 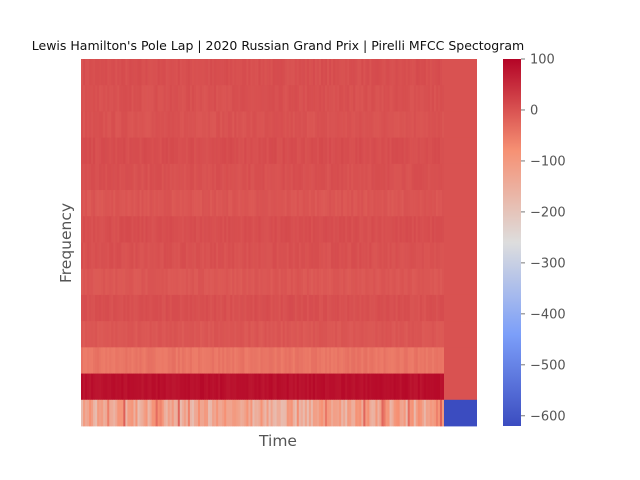 I want to click on heatmap-silent-cell, so click(x=460, y=413).